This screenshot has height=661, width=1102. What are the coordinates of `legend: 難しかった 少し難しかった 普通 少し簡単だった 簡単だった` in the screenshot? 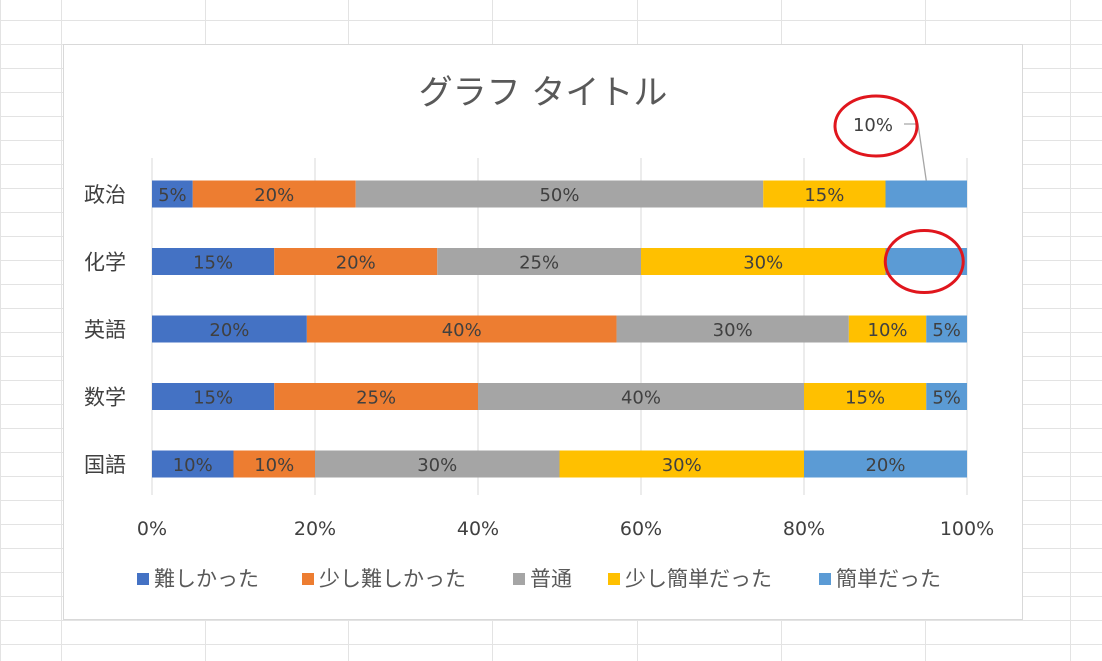 It's located at (539, 579).